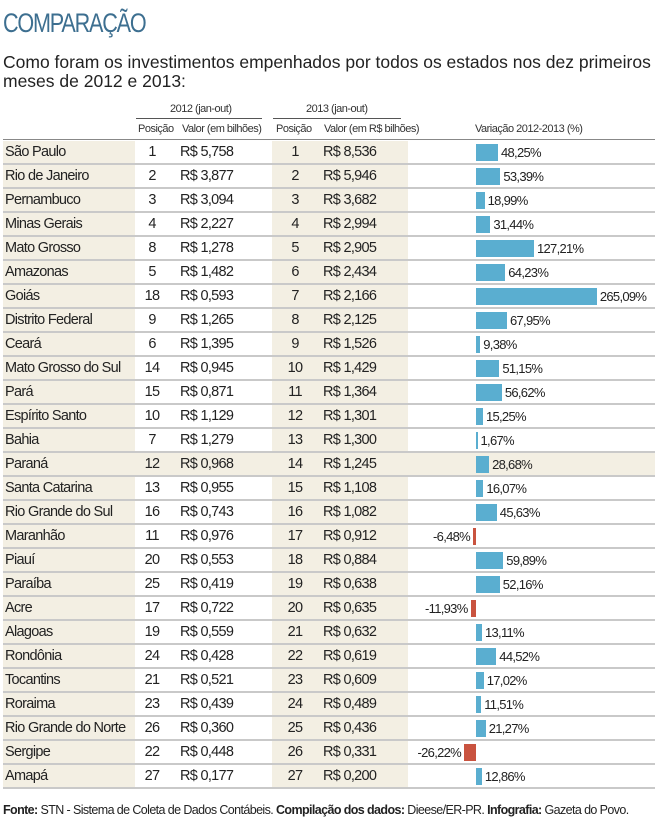 This screenshot has width=660, height=822. What do you see at coordinates (350, 176) in the screenshot?
I see `value-2013: R$ 5,946` at bounding box center [350, 176].